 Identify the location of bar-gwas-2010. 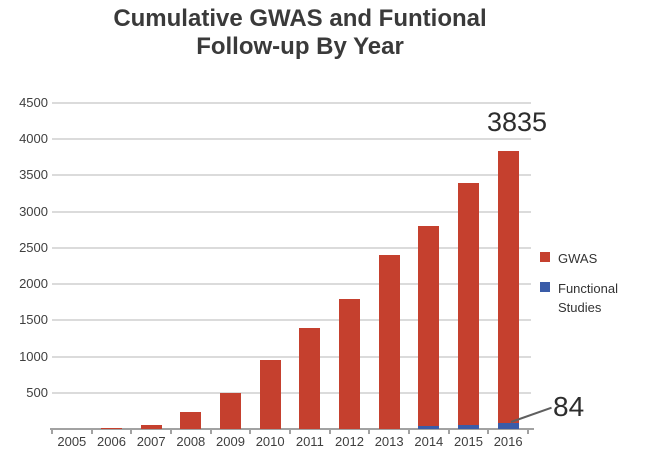
(270, 394).